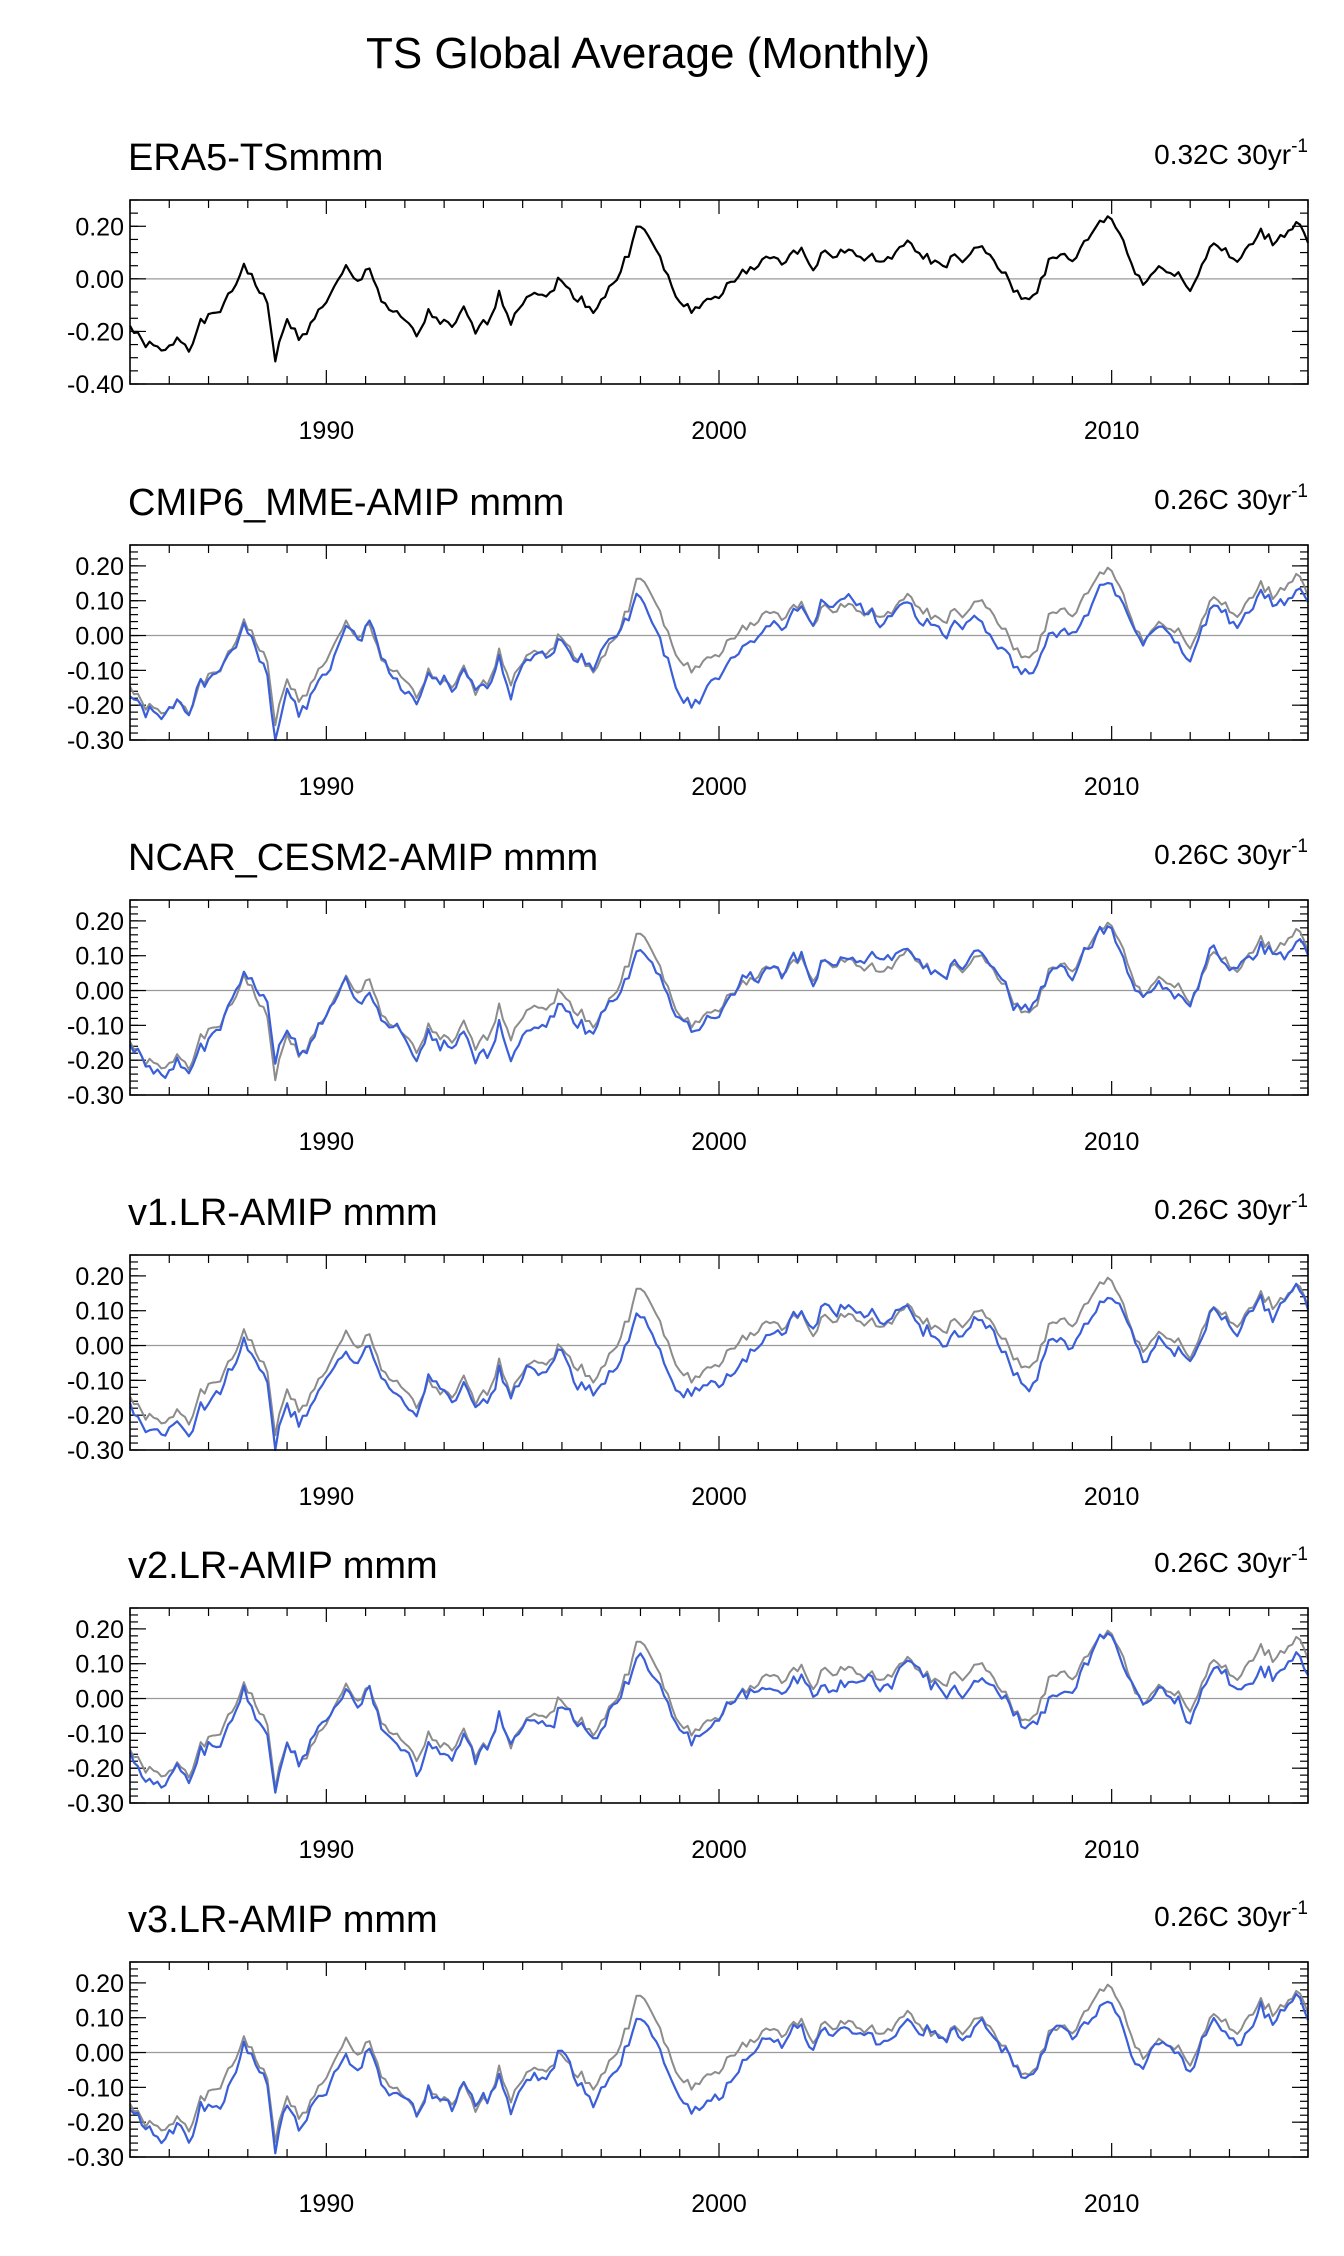 The image size is (1344, 2256). What do you see at coordinates (283, 1213) in the screenshot?
I see `panel-title: v1.LR-AMIP mmm` at bounding box center [283, 1213].